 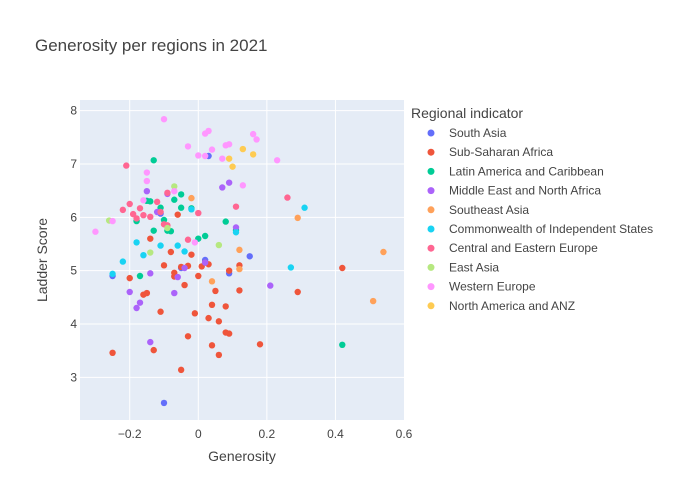 I want to click on legend-title: Regional indicator, so click(x=467, y=113).